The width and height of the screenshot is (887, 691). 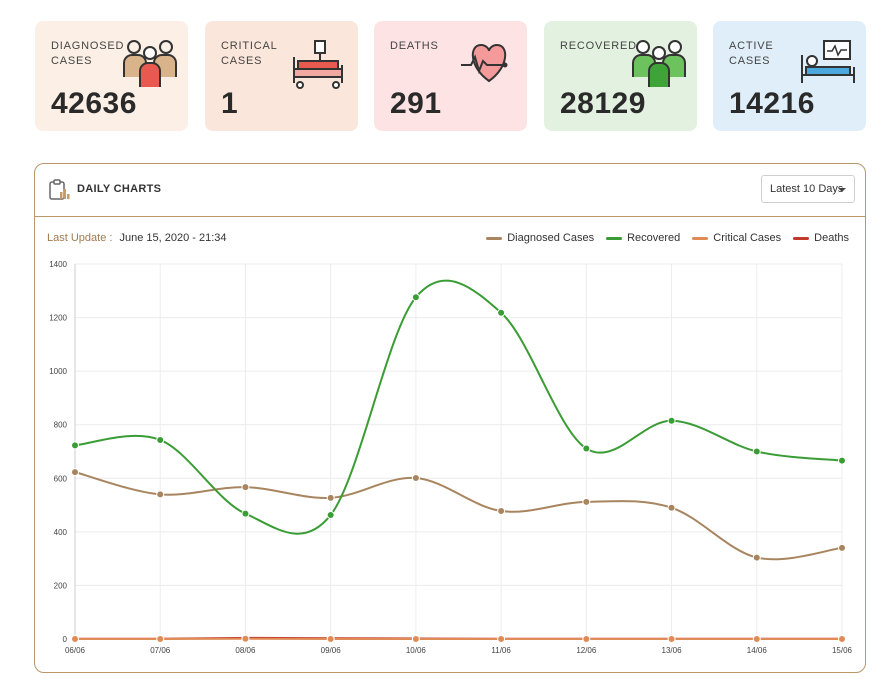 I want to click on last-update: Last Update : June 15, 2020 - 21:34, so click(x=137, y=238).